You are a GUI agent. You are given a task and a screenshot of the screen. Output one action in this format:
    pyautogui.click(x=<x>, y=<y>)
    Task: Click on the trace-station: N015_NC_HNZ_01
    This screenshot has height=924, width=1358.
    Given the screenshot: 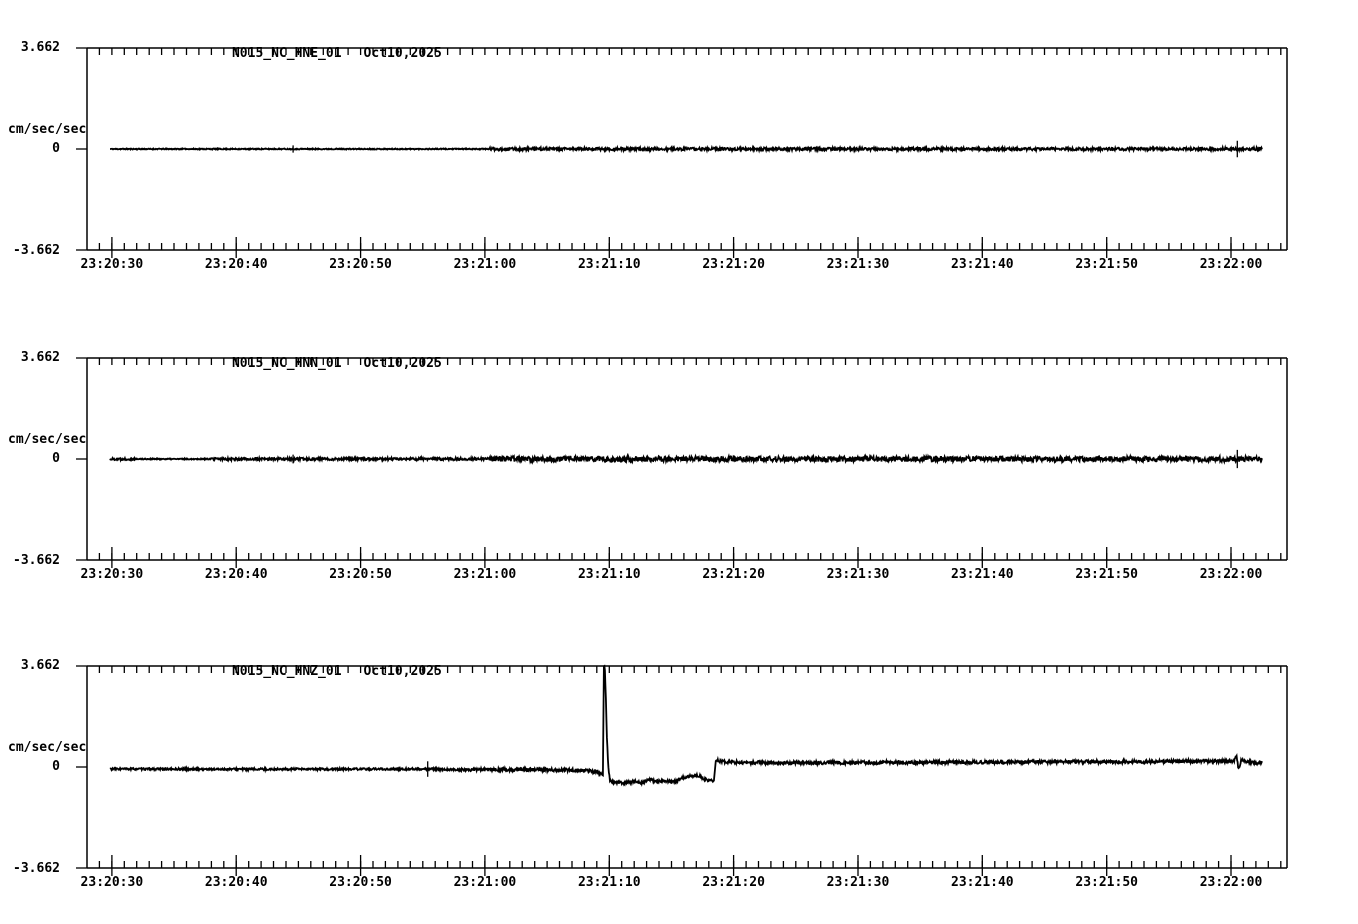 What is the action you would take?
    pyautogui.click(x=286, y=671)
    